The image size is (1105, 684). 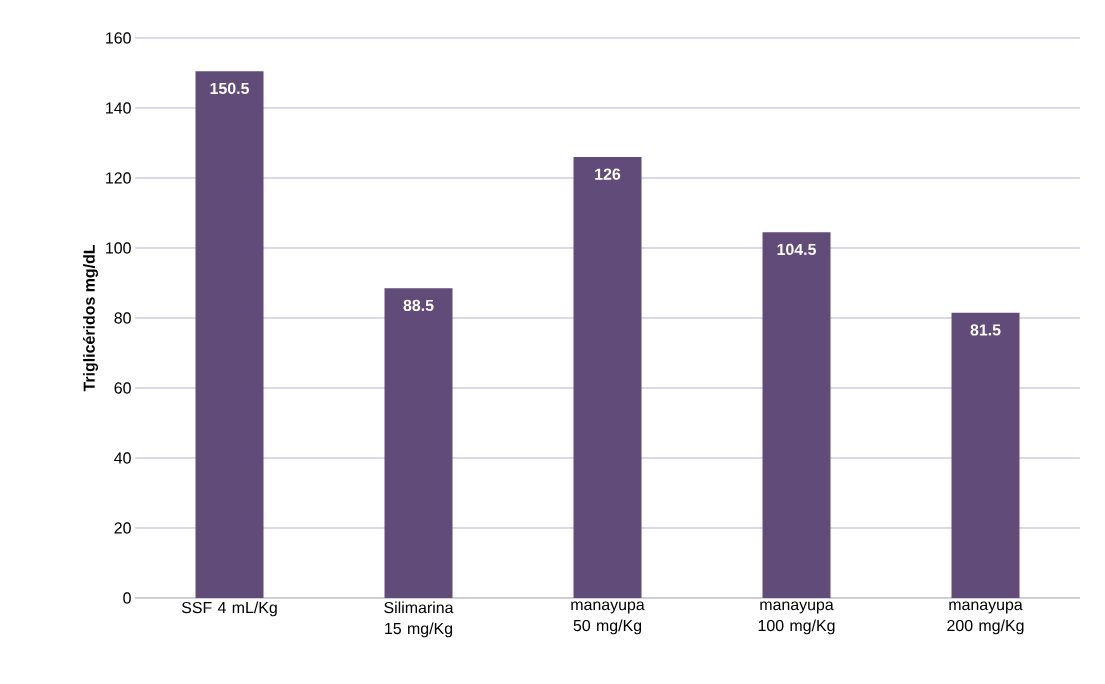 What do you see at coordinates (608, 174) in the screenshot?
I see `data-label: 126` at bounding box center [608, 174].